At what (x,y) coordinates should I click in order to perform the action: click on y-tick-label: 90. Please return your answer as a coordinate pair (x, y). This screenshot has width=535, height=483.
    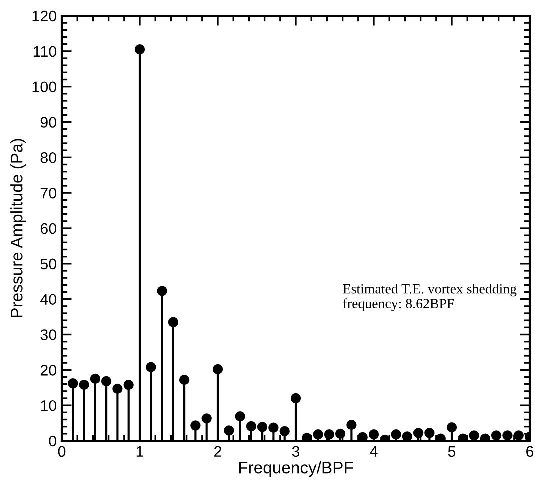
    Looking at the image, I should click on (48, 122).